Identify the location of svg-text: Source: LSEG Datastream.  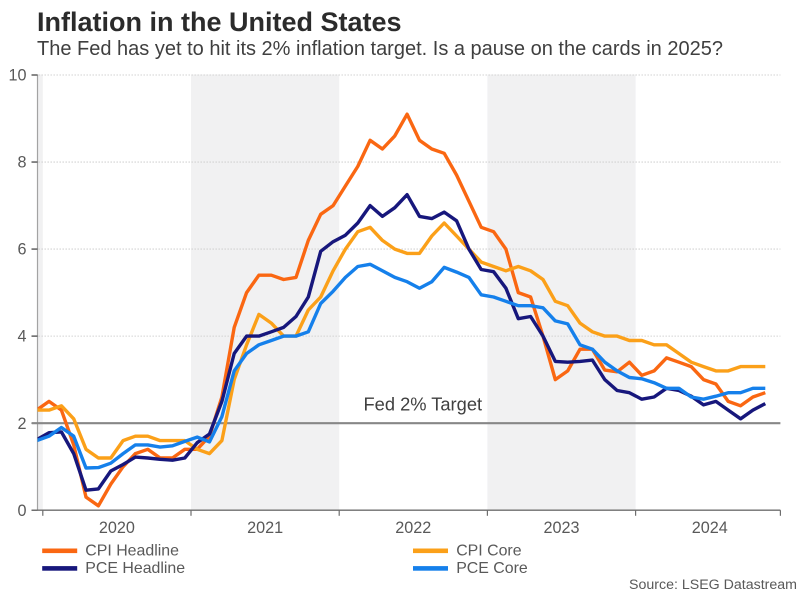
(713, 585).